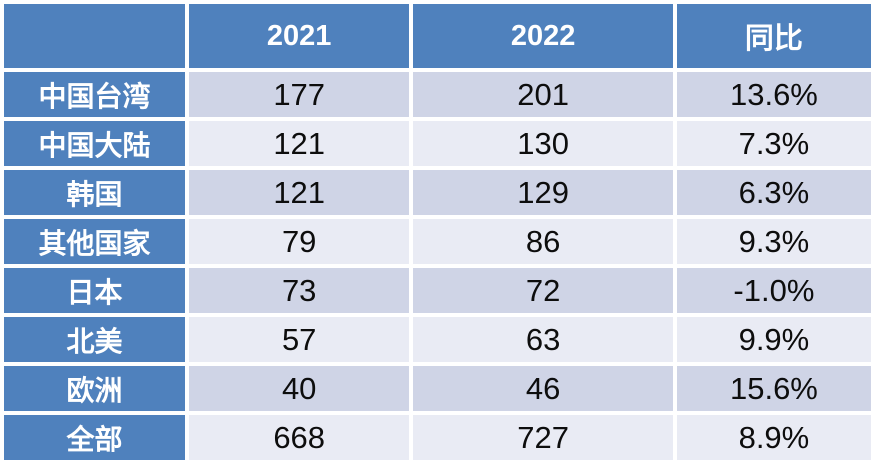 Image resolution: width=881 pixels, height=475 pixels. Describe the element at coordinates (543, 339) in the screenshot. I see `value-2022: 63` at that location.